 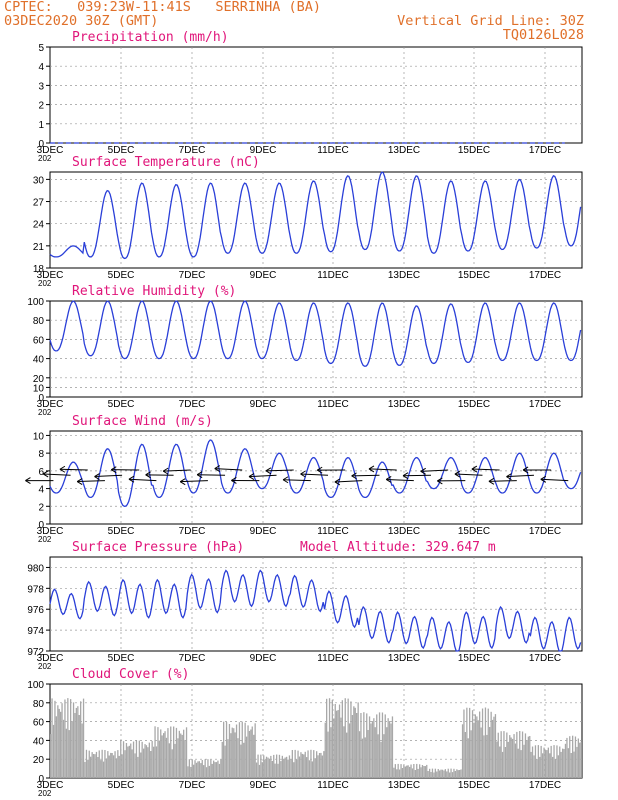 What do you see at coordinates (404, 531) in the screenshot?
I see `x-tick-label: 13DEC` at bounding box center [404, 531].